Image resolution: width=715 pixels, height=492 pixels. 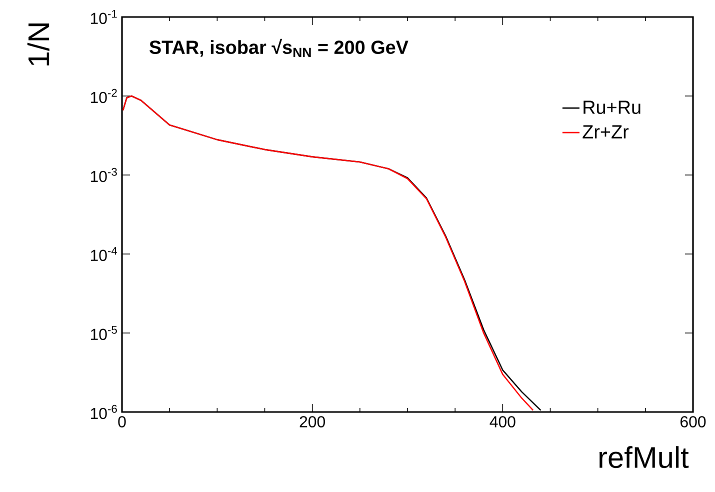 I want to click on x-tick-label: 200, so click(x=312, y=422).